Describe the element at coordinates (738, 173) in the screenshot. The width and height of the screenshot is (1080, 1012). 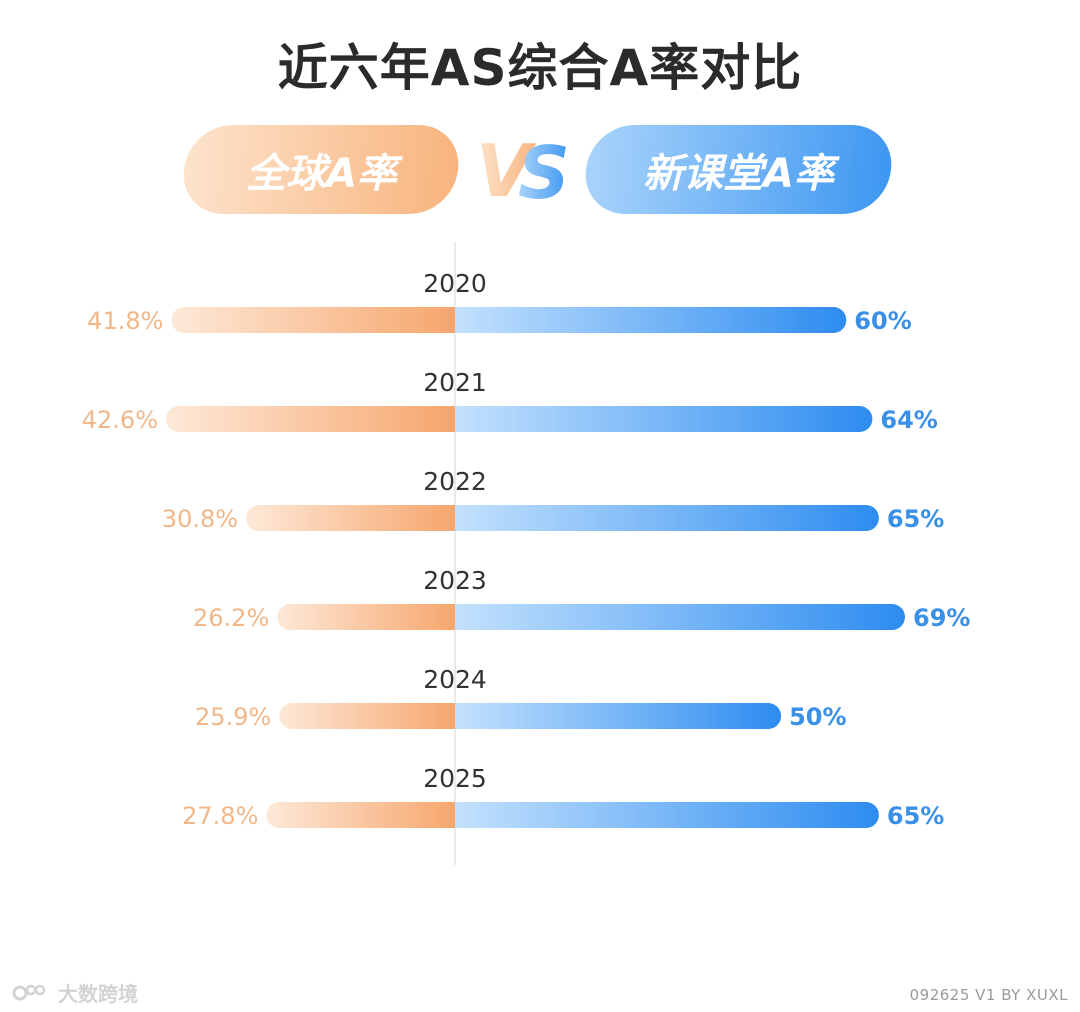
I see `new-classroom-a-rate-label: 新课堂A率` at that location.